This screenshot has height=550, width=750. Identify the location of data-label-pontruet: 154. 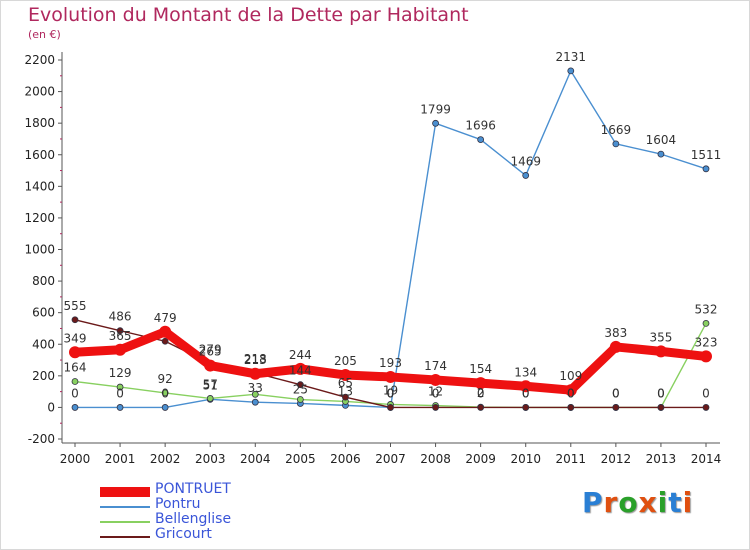
(480, 369).